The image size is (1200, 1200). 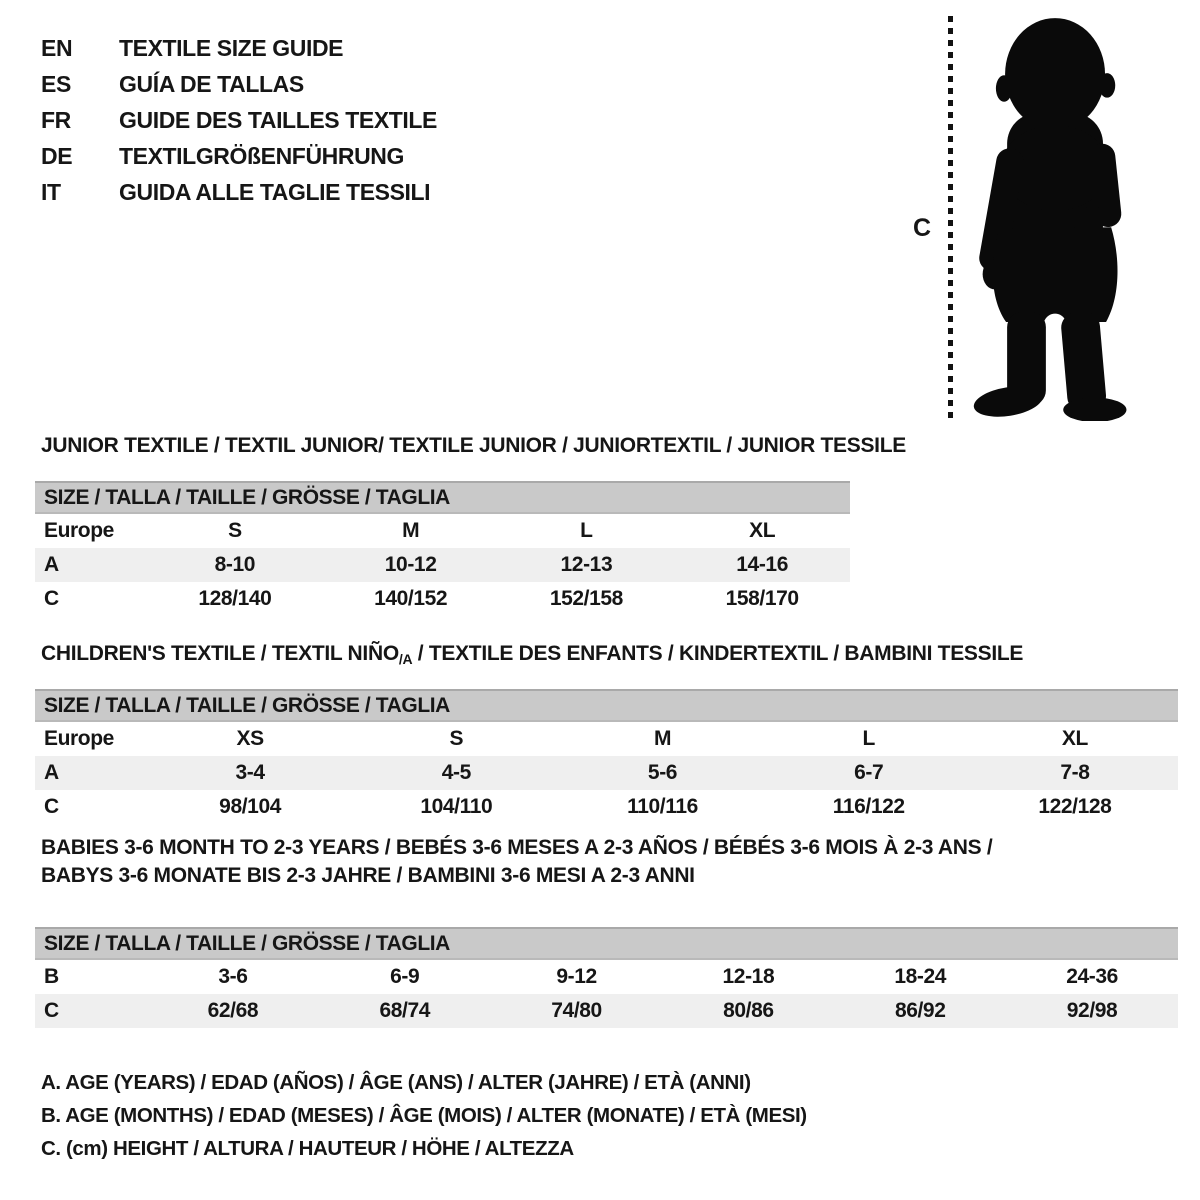 What do you see at coordinates (51, 976) in the screenshot?
I see `row-label: B` at bounding box center [51, 976].